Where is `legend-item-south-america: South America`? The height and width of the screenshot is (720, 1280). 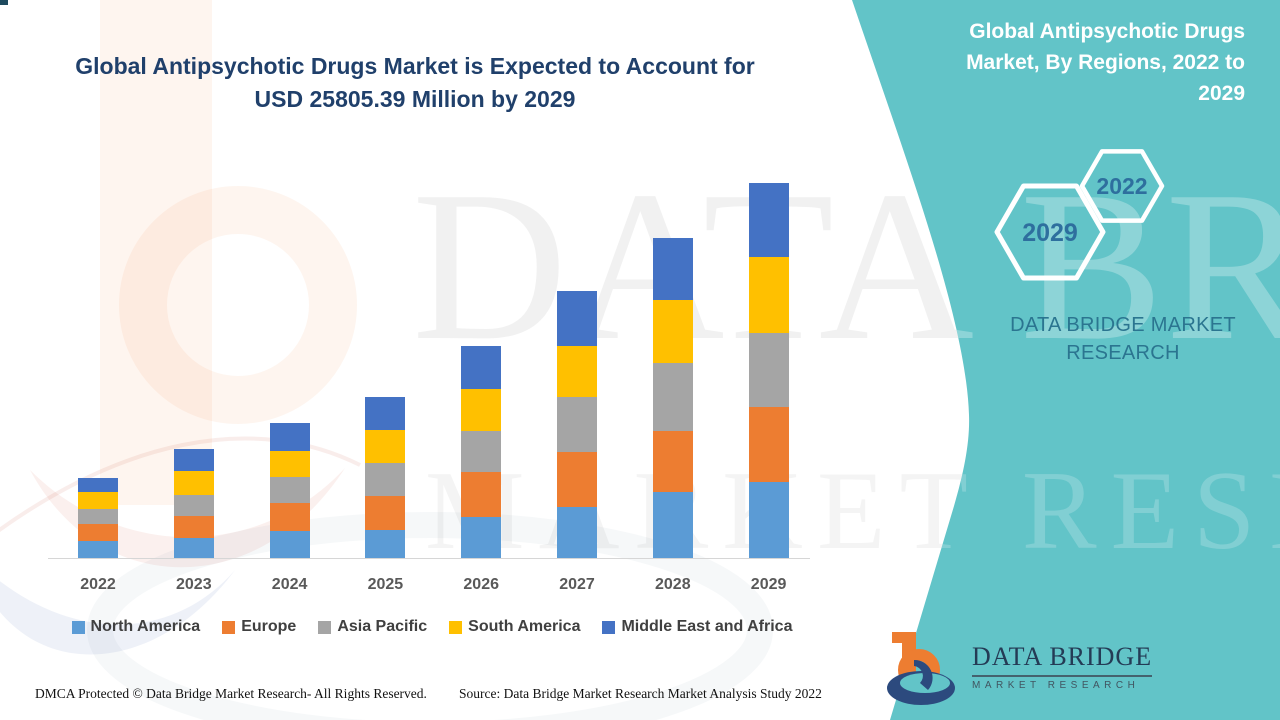 legend-item-south-america: South America is located at coordinates (514, 627).